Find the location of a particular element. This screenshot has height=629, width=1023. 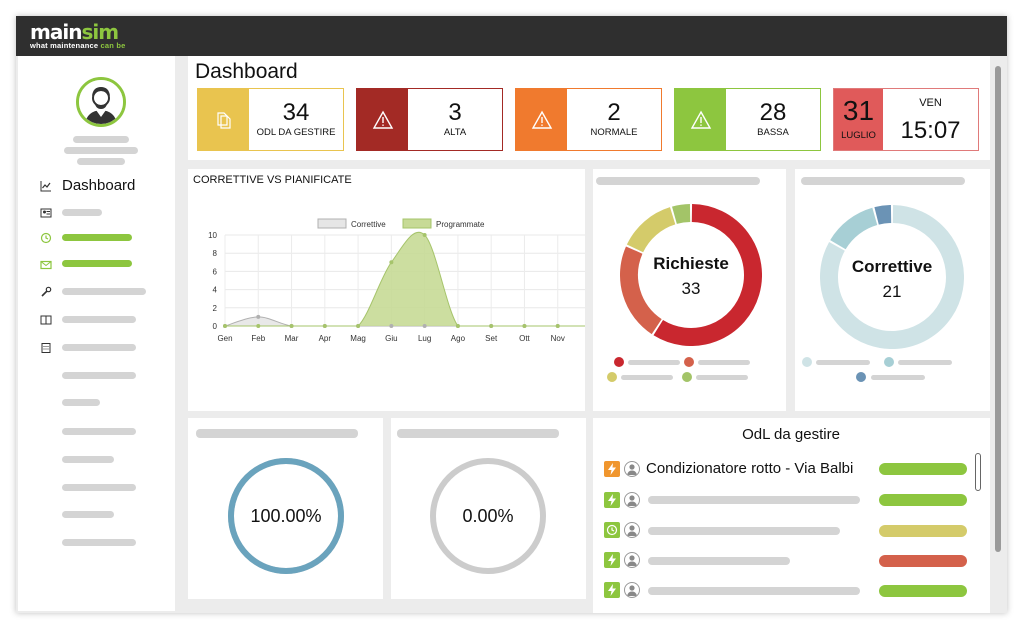

card-normale: 2 NORMALE is located at coordinates (588, 119).